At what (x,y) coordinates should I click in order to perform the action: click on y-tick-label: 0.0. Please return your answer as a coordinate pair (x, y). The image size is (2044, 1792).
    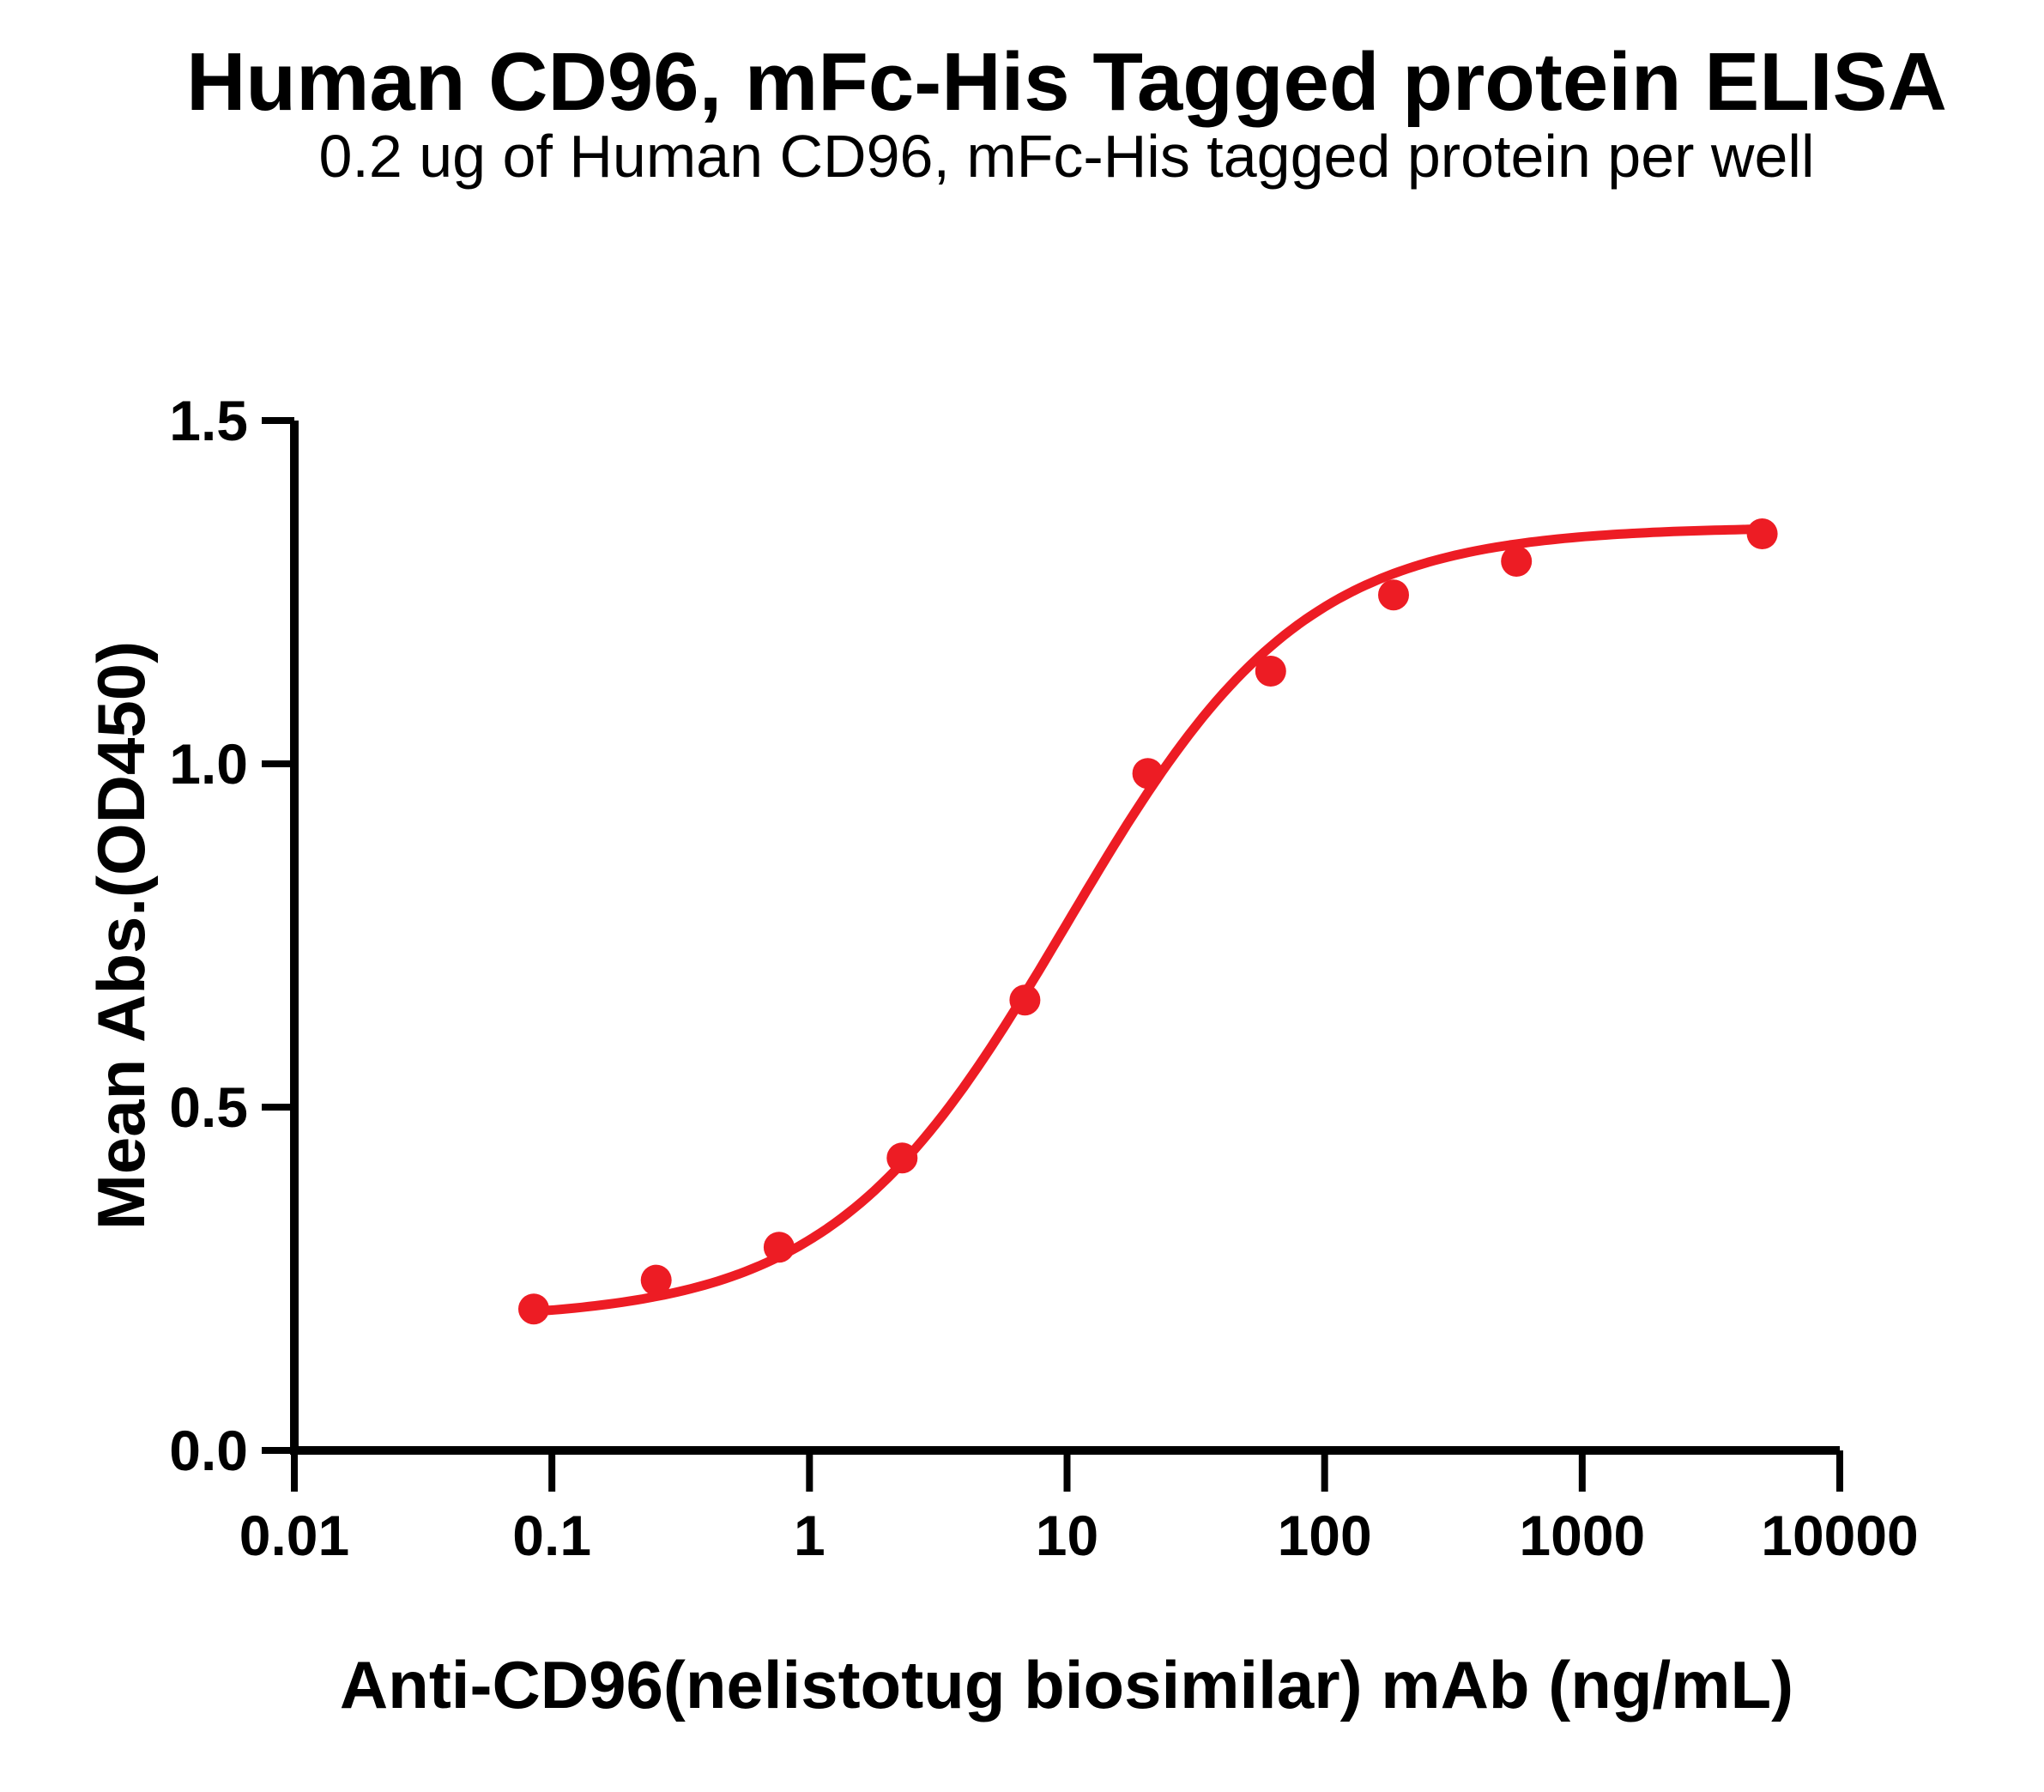
    Looking at the image, I should click on (208, 1450).